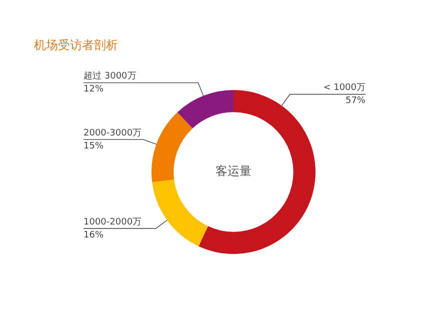 The width and height of the screenshot is (435, 324). Describe the element at coordinates (94, 146) in the screenshot. I see `data-label: 15%` at that location.